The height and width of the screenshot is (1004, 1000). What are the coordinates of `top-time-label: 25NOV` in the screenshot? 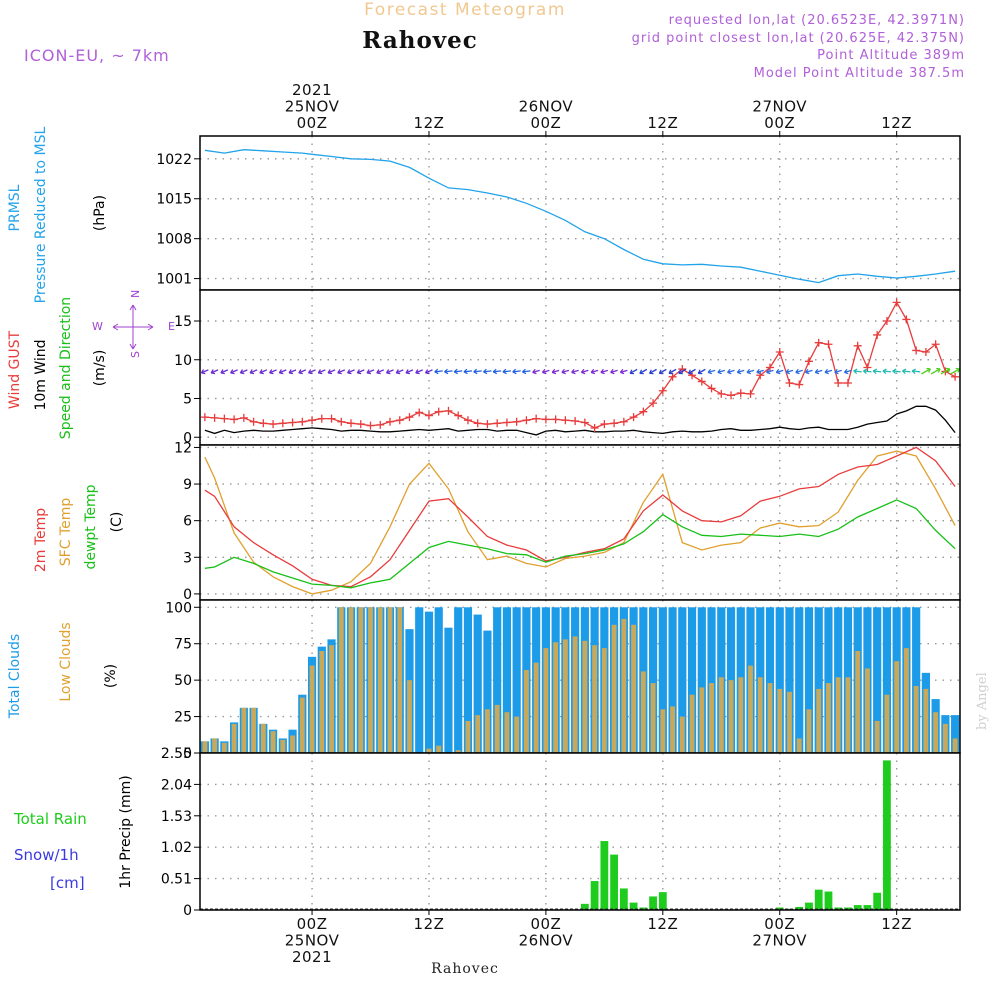 It's located at (312, 107).